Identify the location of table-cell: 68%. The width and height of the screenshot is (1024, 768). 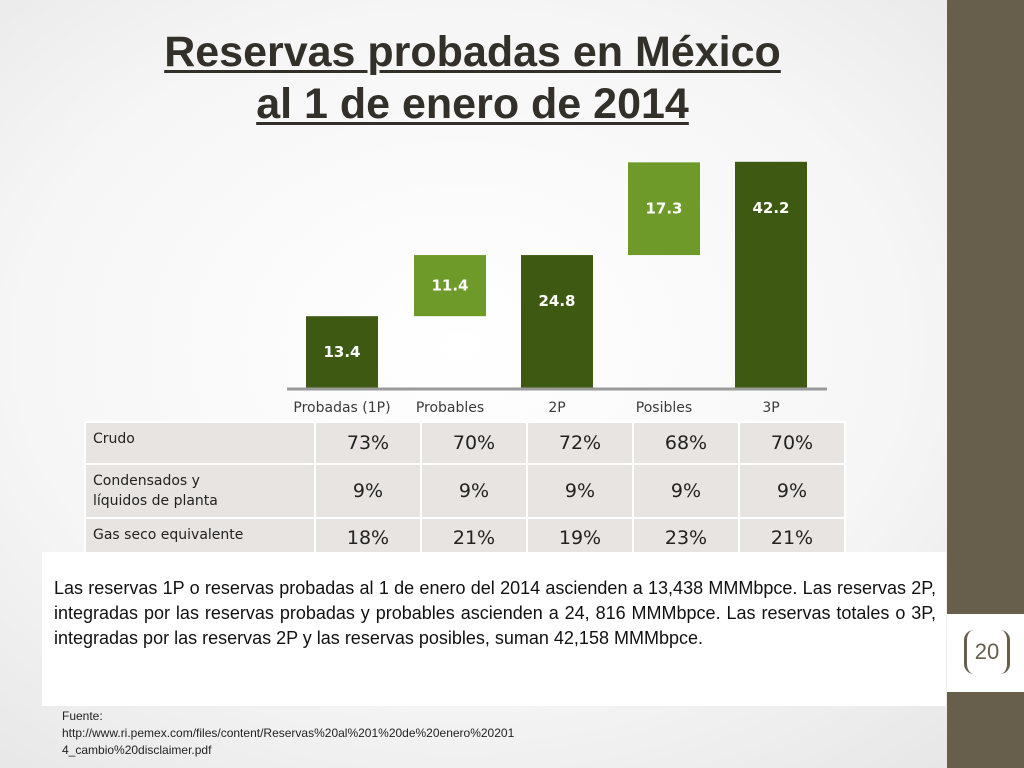
(686, 443).